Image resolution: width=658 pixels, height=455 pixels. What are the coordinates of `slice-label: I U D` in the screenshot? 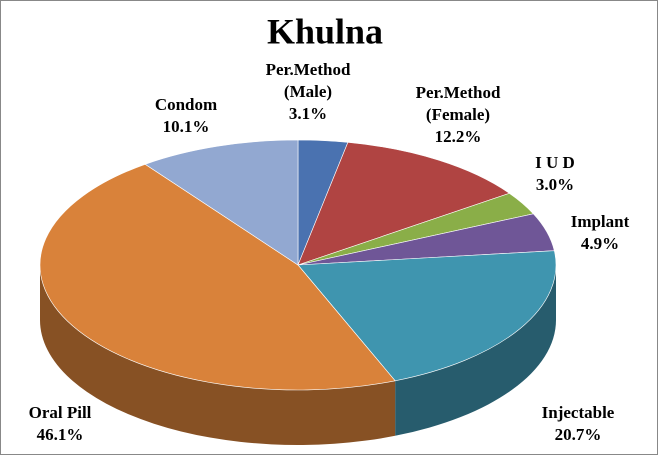 It's located at (555, 162).